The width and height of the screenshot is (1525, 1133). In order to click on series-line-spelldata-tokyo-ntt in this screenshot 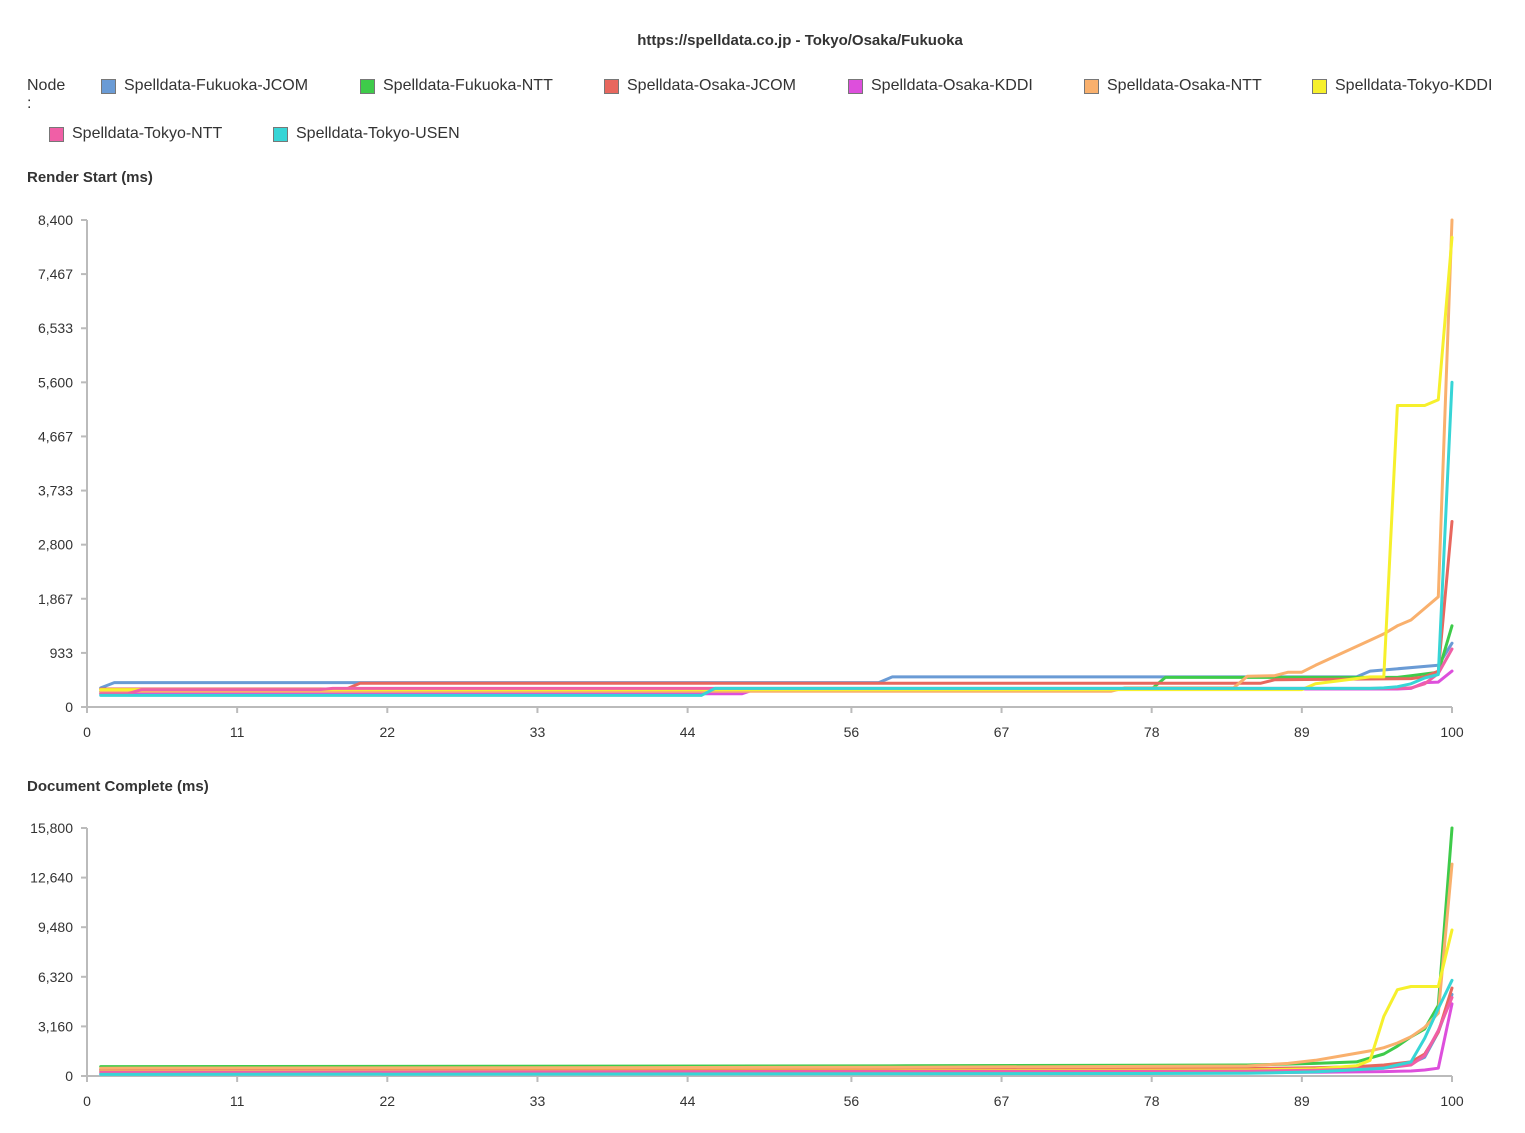, I will do `click(776, 1035)`.